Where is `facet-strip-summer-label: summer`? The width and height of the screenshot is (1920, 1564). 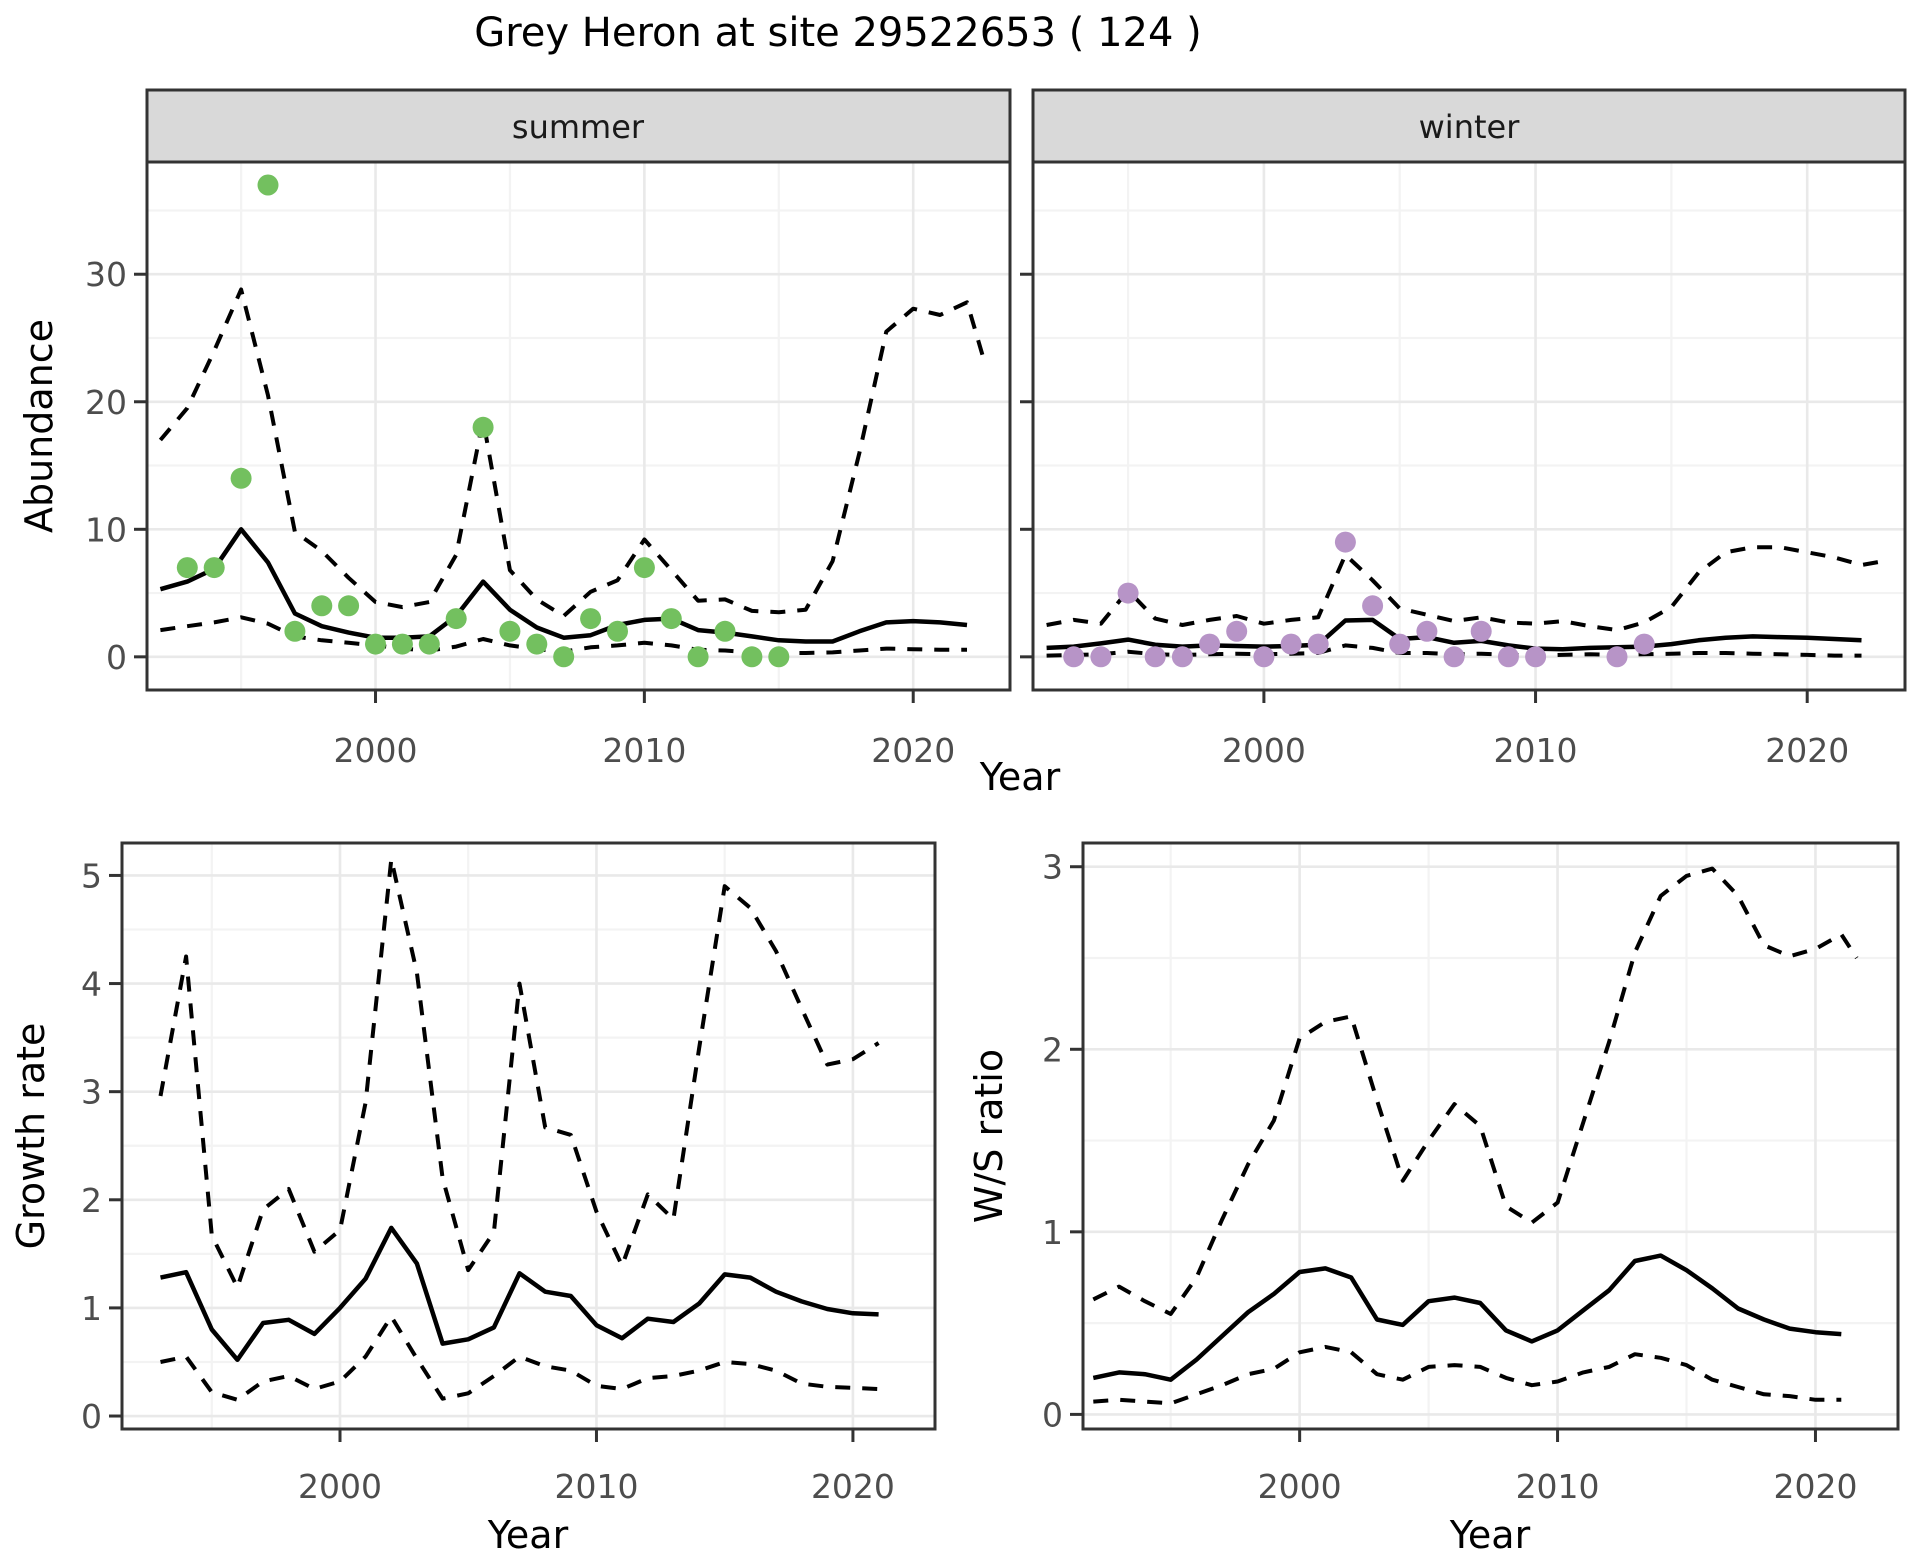
facet-strip-summer-label: summer is located at coordinates (578, 127).